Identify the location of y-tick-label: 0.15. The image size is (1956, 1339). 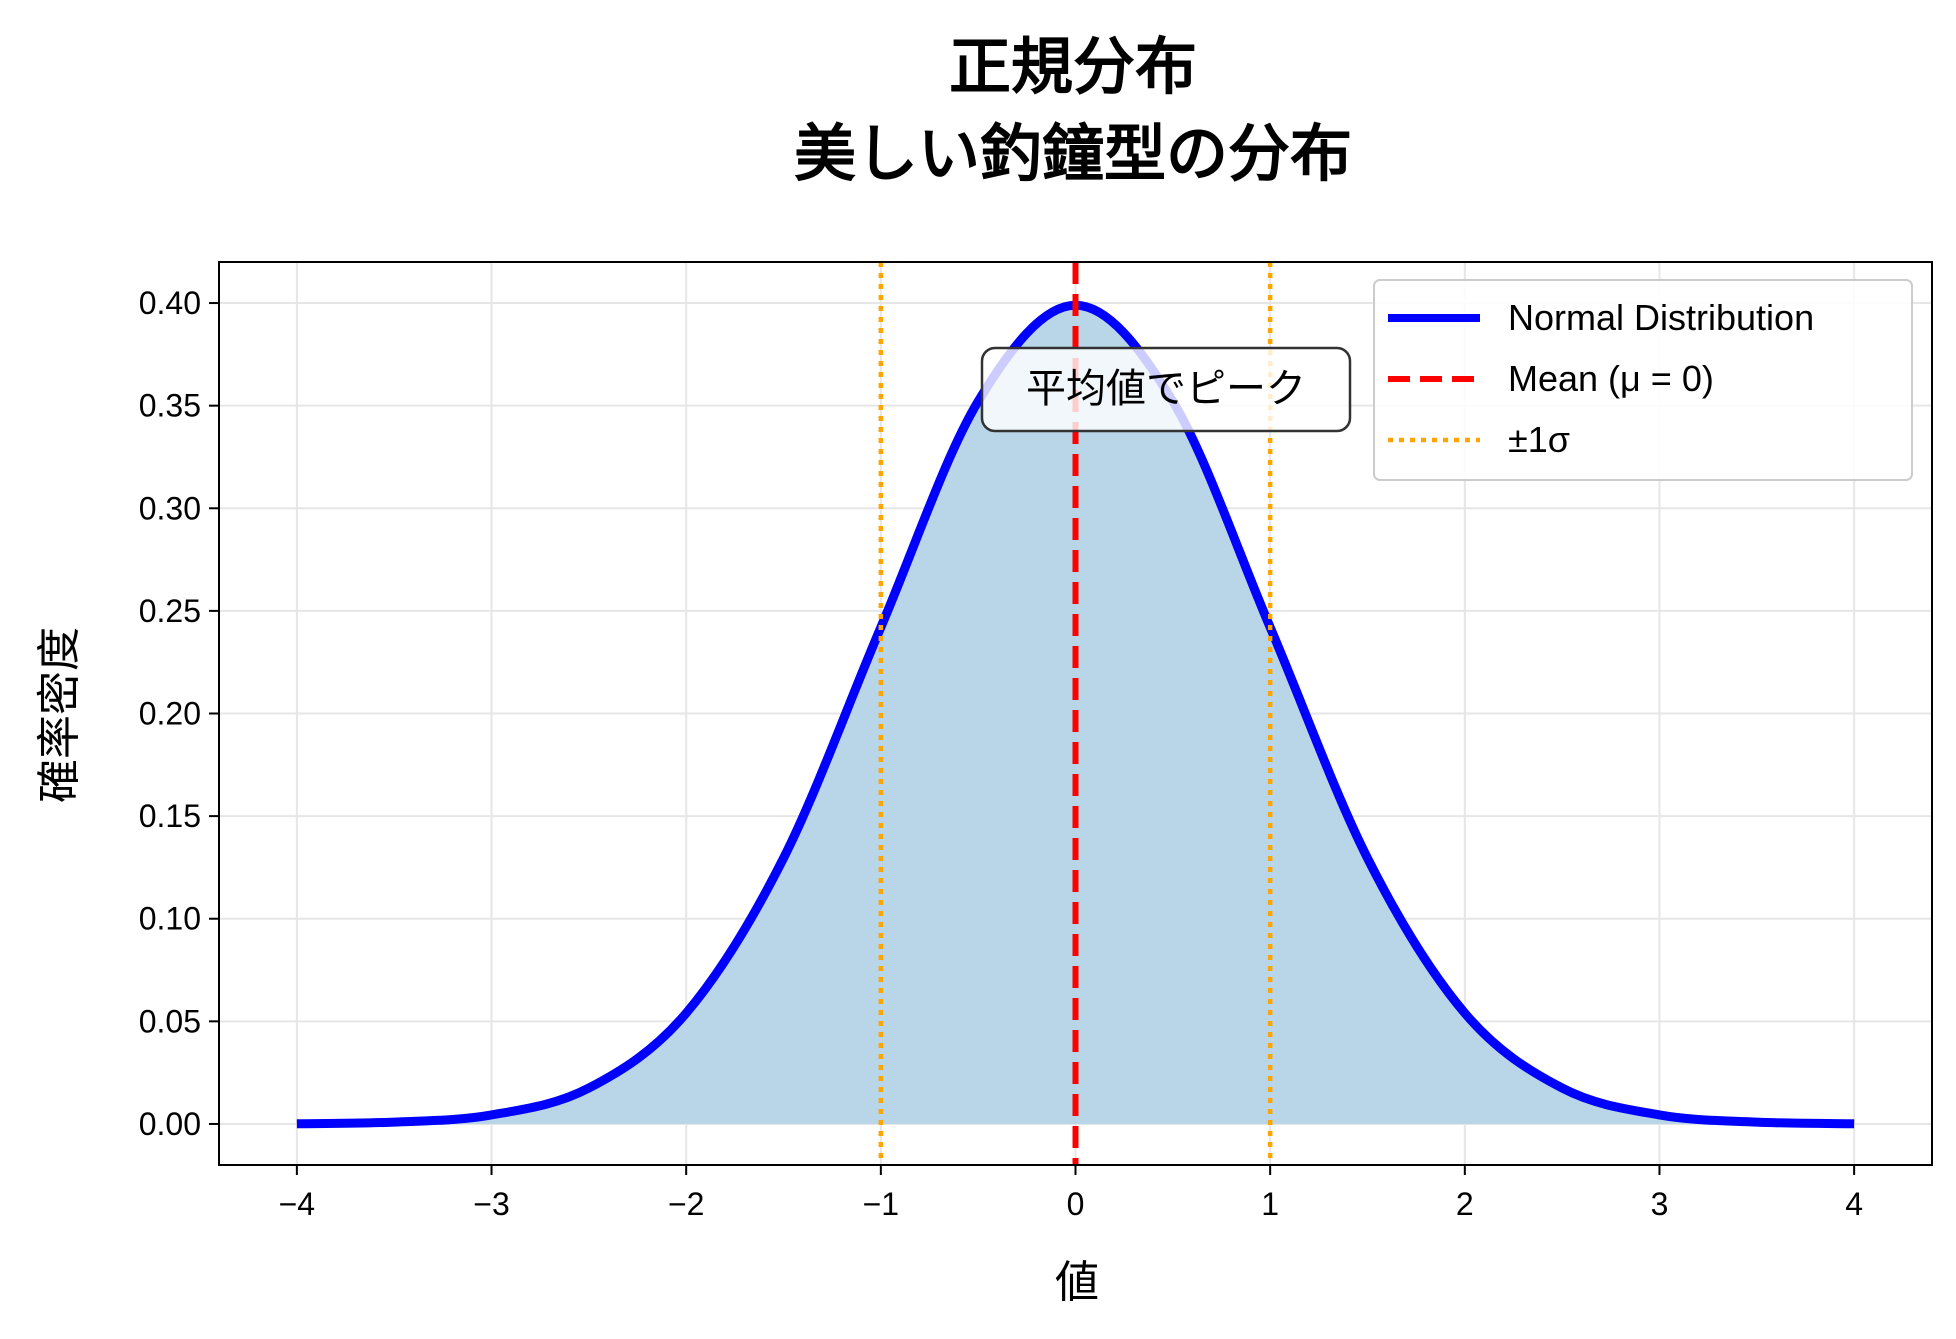
(170, 816).